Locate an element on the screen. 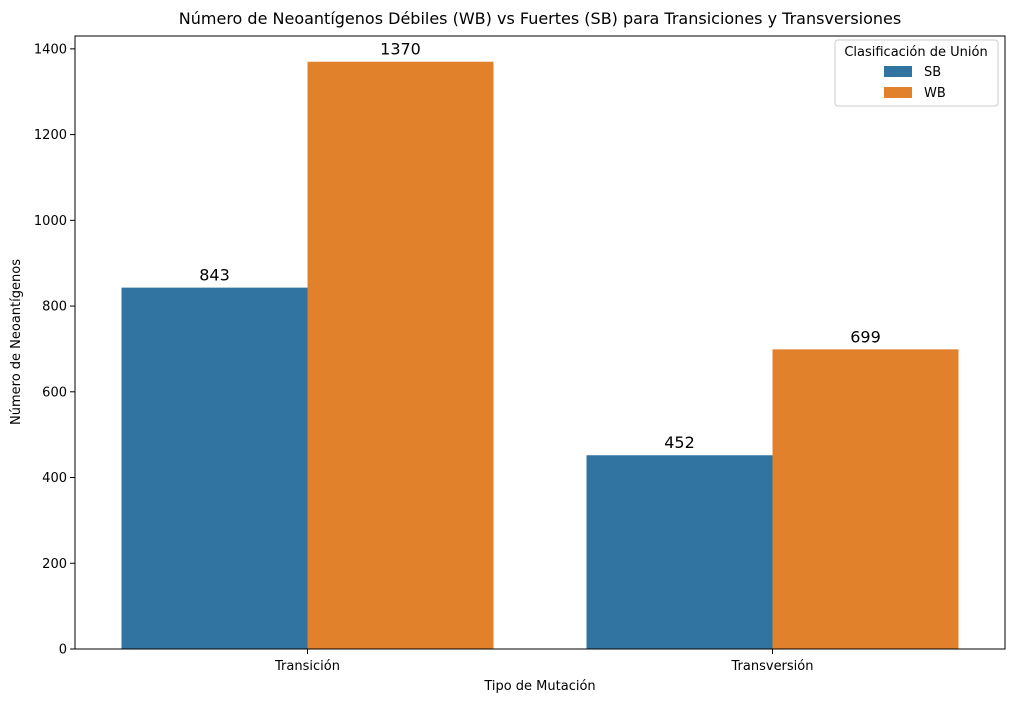 The image size is (1014, 702). legend-swatch-wb is located at coordinates (898, 92).